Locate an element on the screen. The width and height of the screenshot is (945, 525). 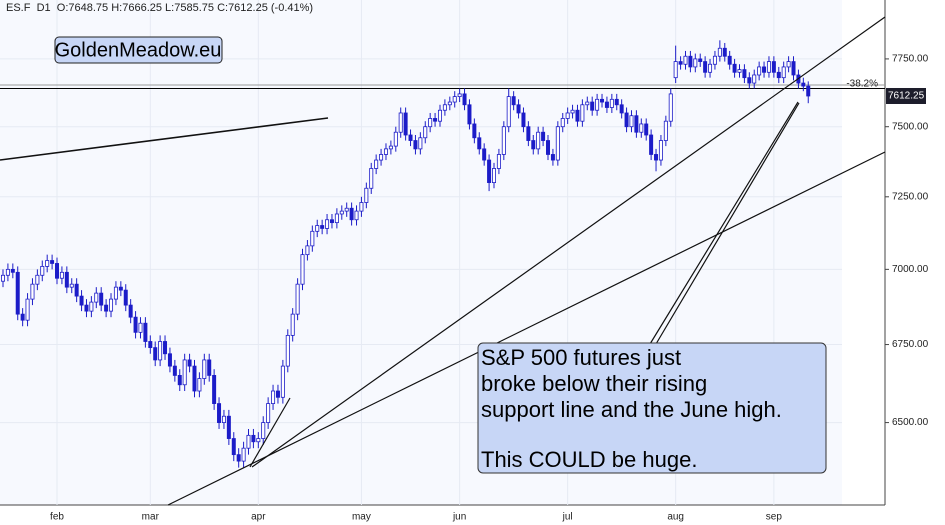
open-label: O: is located at coordinates (62, 8).